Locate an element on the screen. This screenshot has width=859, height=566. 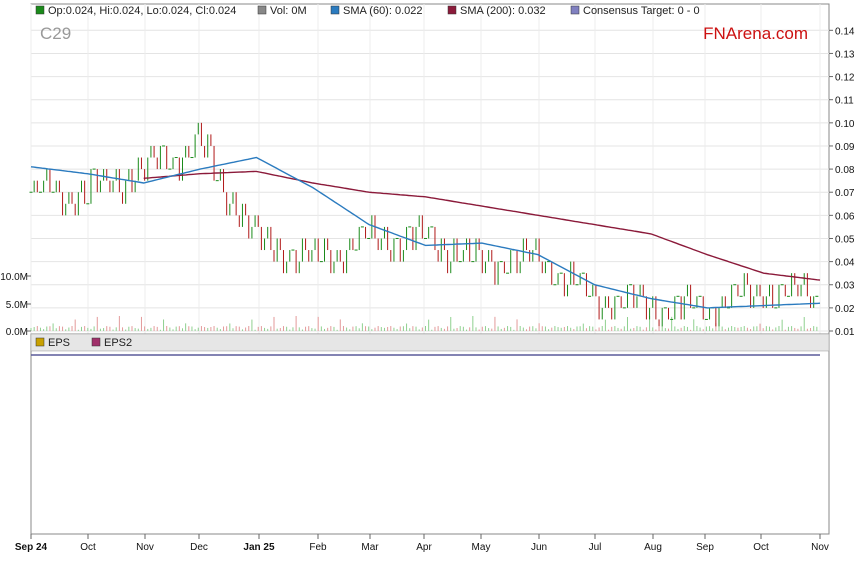
vol-swatch is located at coordinates (262, 10).